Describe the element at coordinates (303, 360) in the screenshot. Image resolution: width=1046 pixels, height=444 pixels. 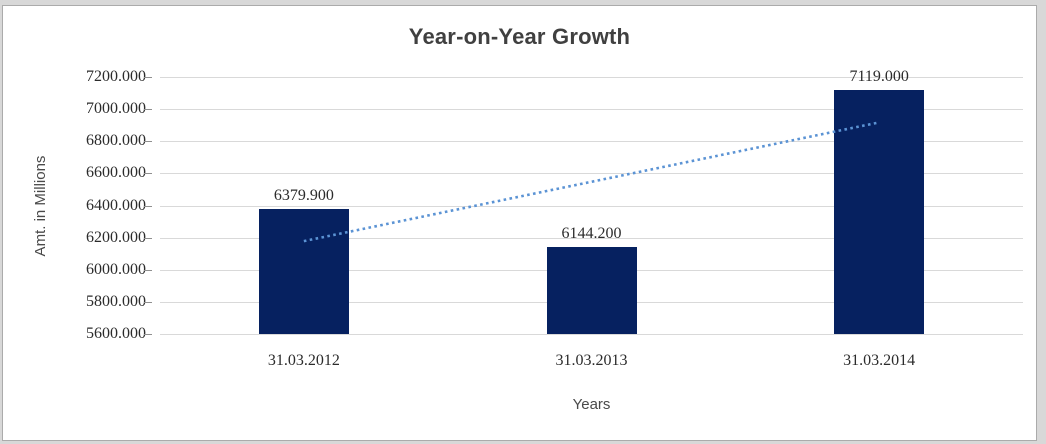
I see `x-tick-label: 31.03.2012` at that location.